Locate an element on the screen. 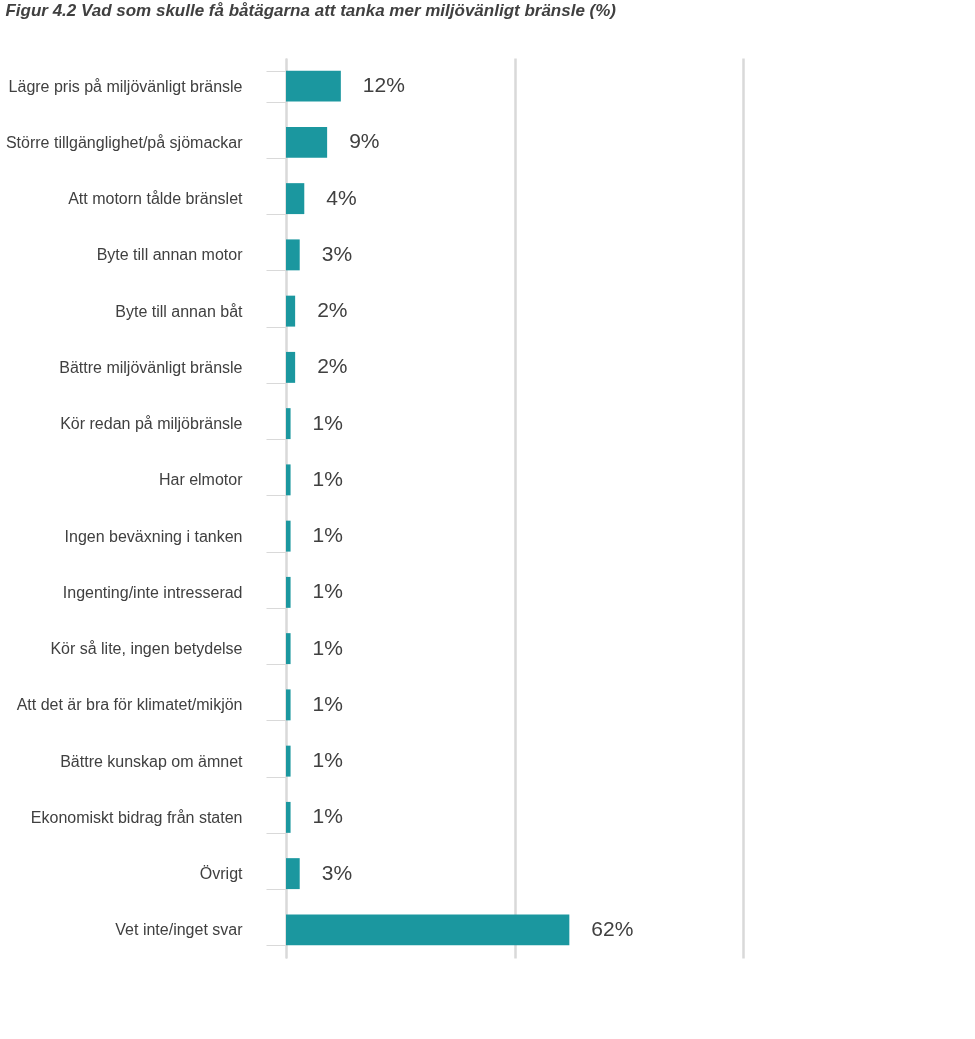 The height and width of the screenshot is (1039, 975). data-label: 9% is located at coordinates (364, 141).